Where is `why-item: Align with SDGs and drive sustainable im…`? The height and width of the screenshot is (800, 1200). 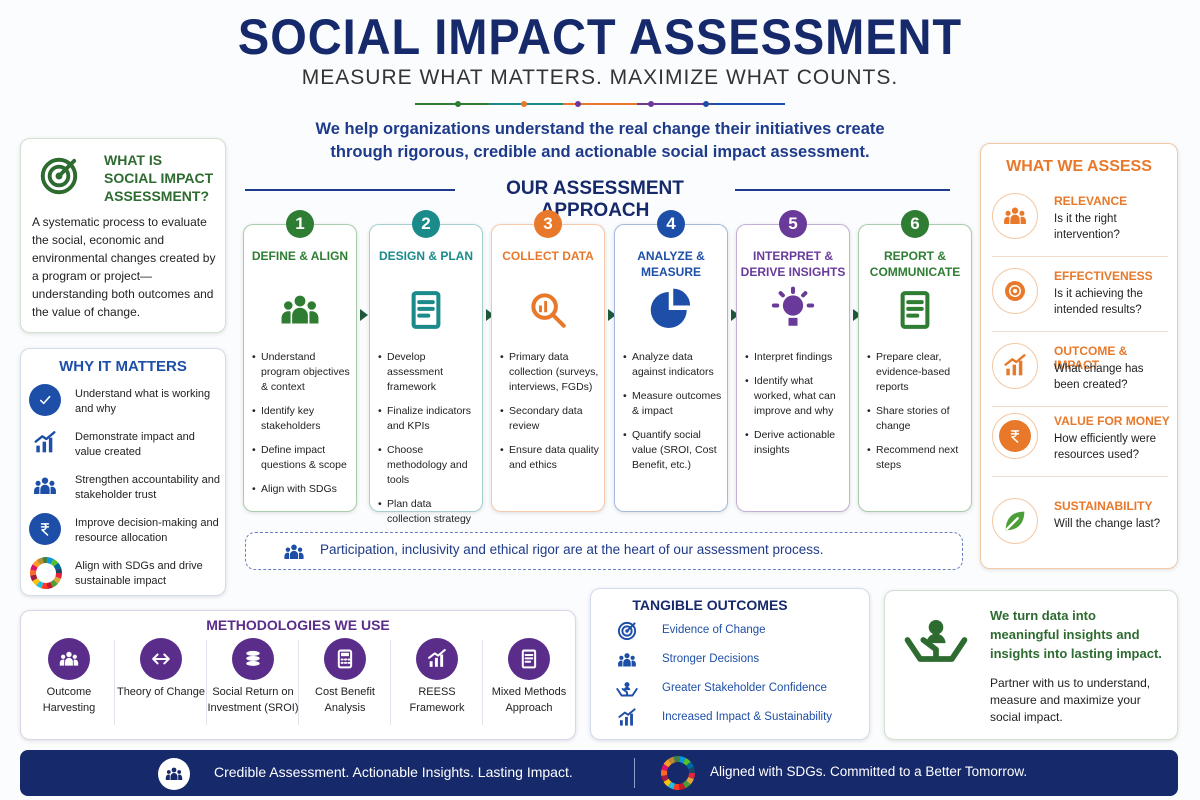 why-item: Align with SDGs and drive sustainable im… is located at coordinates (139, 573).